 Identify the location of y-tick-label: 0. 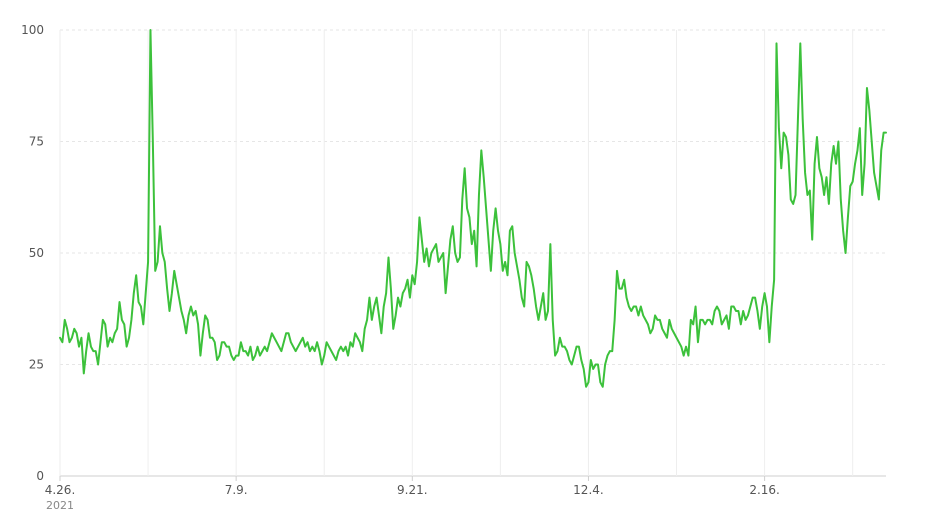
(40, 476).